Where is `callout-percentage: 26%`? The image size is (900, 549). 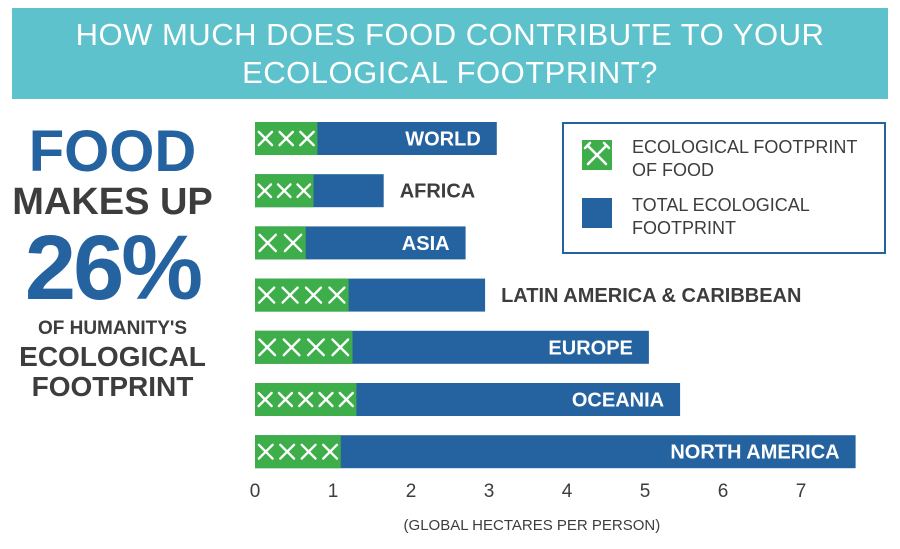 callout-percentage: 26% is located at coordinates (113, 268).